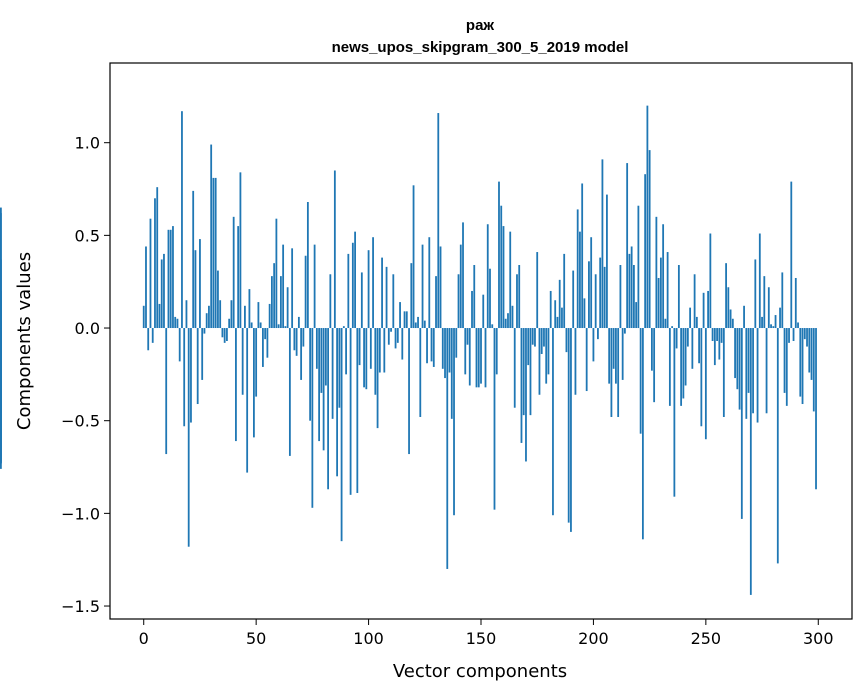 This screenshot has width=867, height=696. I want to click on y-axis-label: Components values, so click(24, 341).